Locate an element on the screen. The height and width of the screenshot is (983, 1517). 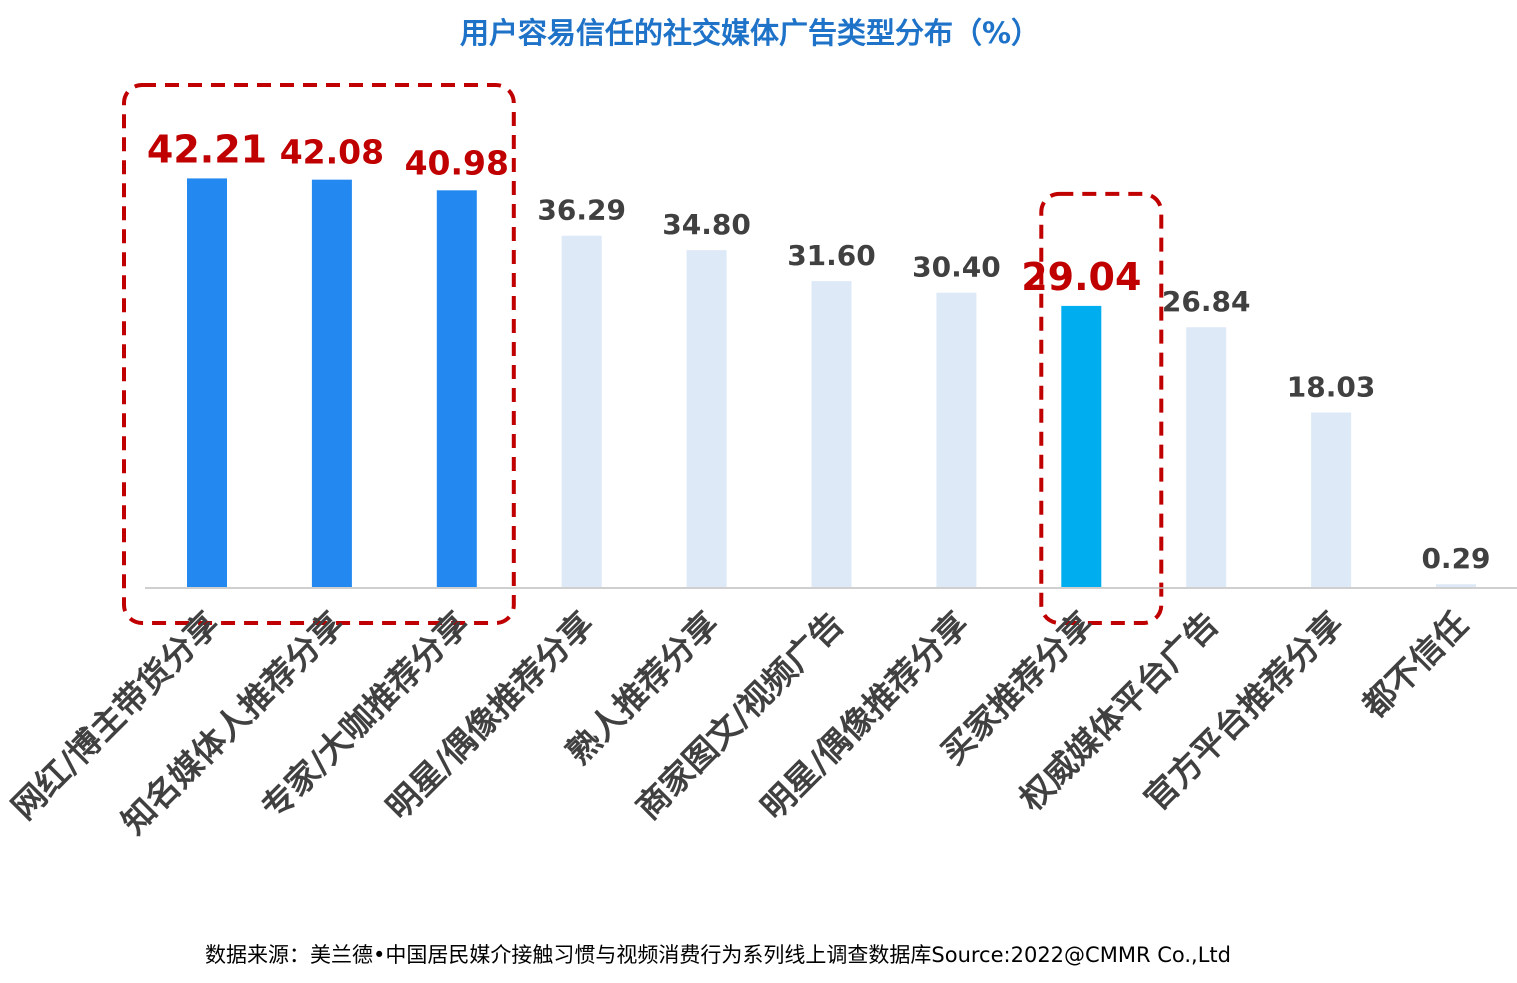
category-label-2: 专家/大咖推荐分享 is located at coordinates (365, 715).